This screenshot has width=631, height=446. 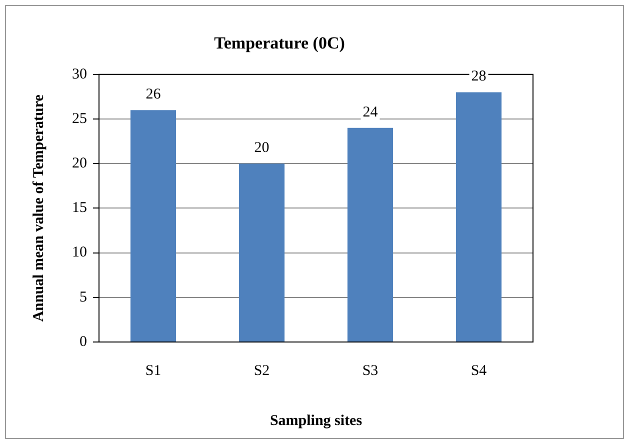 I want to click on y-axis-title: Annual mean value of Temperature, so click(x=38, y=208).